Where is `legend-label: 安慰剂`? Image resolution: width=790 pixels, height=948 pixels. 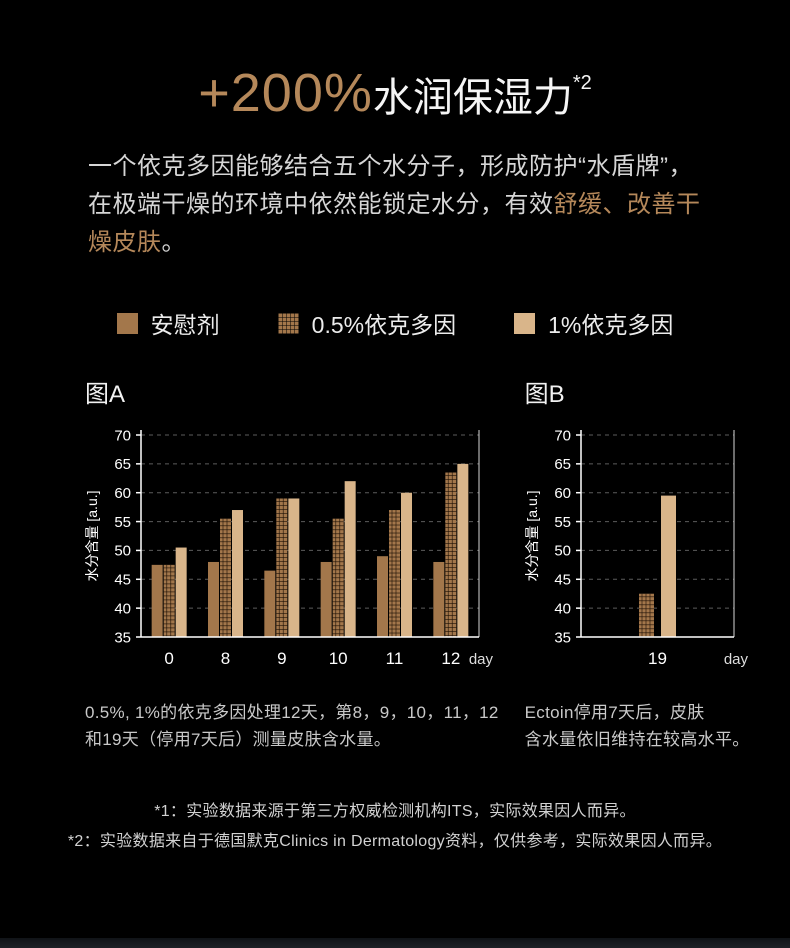 legend-label: 安慰剂 is located at coordinates (185, 325).